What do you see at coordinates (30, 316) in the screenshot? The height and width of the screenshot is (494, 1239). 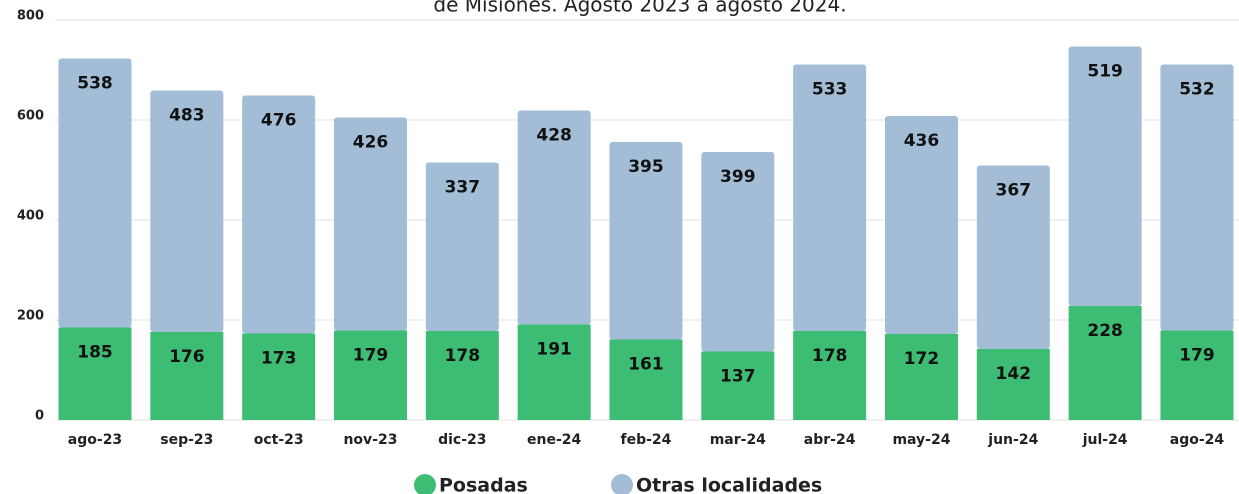 I see `y-tick-label: 200` at bounding box center [30, 316].